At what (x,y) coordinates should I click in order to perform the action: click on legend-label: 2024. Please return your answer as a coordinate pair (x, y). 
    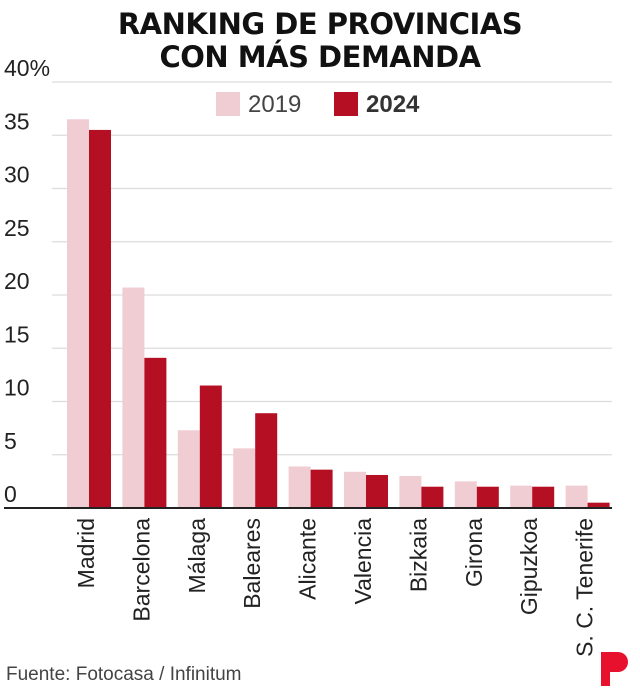
    Looking at the image, I should click on (393, 104).